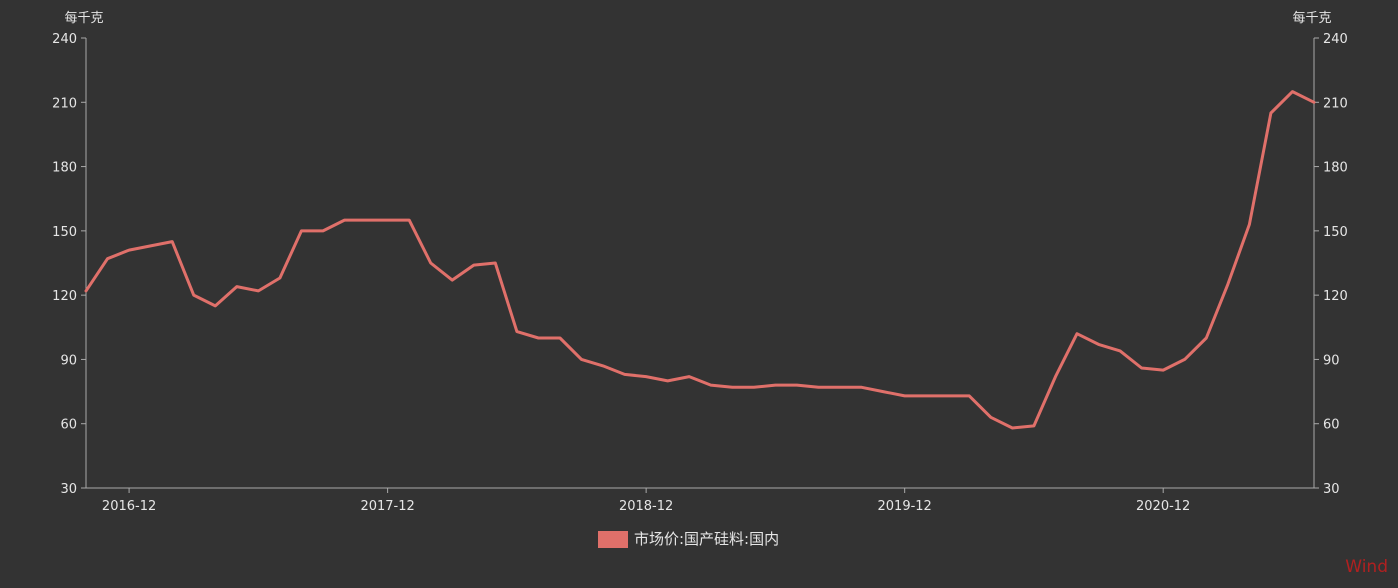  Describe the element at coordinates (1331, 489) in the screenshot. I see `right-y-tick-label: 30` at that location.